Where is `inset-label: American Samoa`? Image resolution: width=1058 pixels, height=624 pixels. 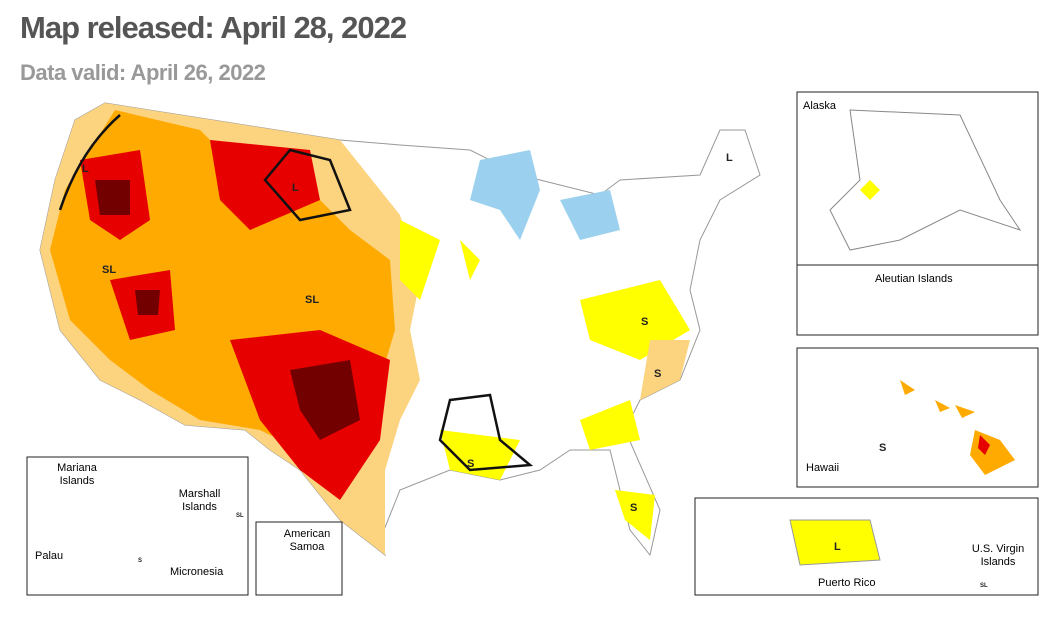 inset-label: American Samoa is located at coordinates (307, 540).